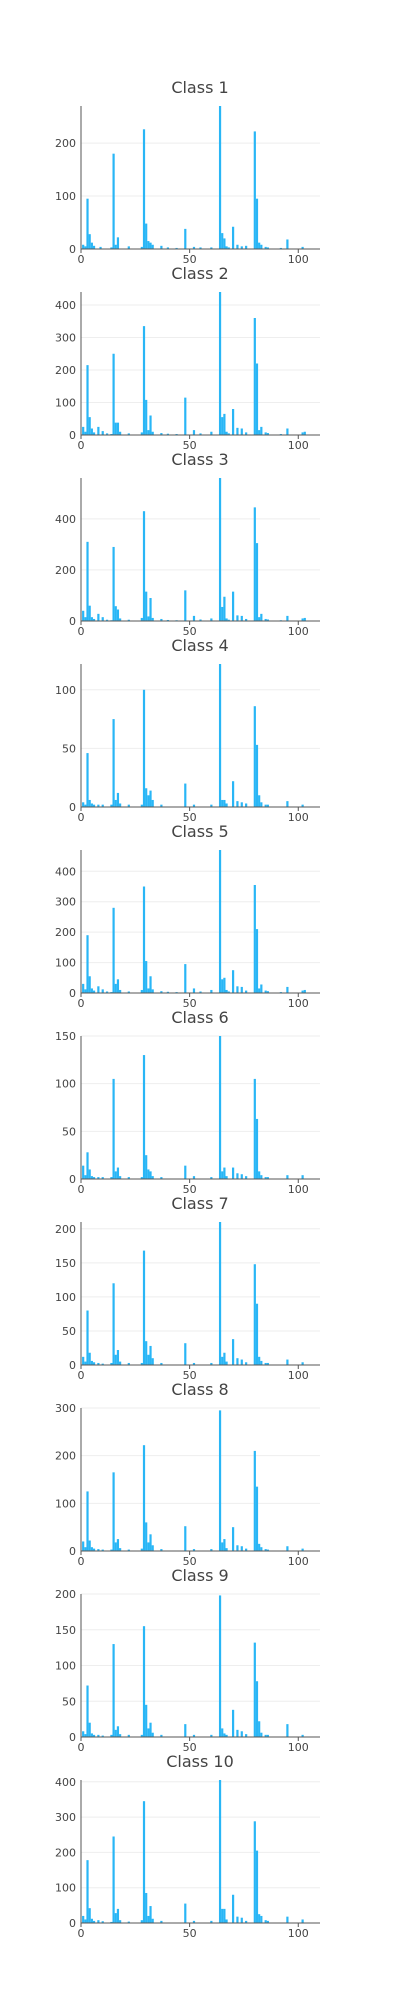 The image size is (400, 2000). Describe the element at coordinates (200, 1203) in the screenshot. I see `chart-title: Class 7` at that location.